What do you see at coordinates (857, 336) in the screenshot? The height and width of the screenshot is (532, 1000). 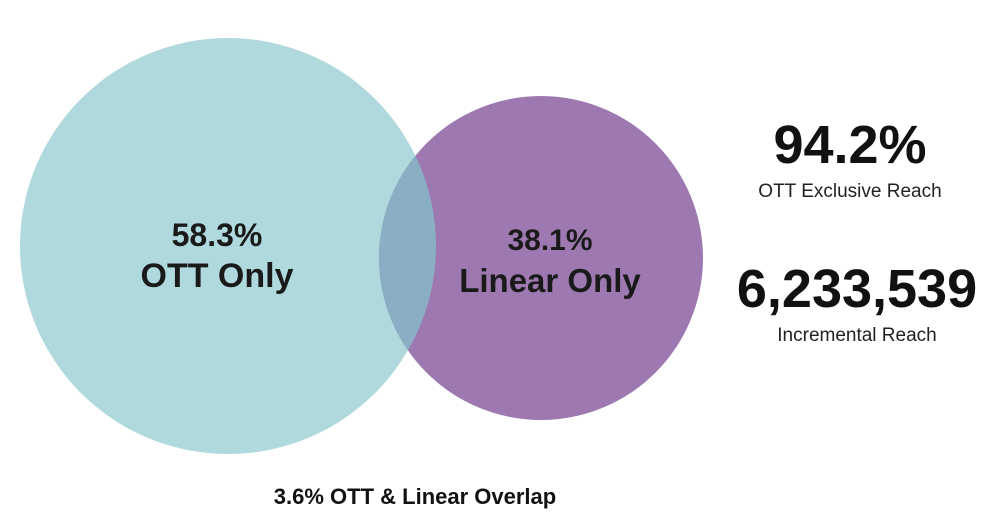 I see `incremental-reach-caption: Incremental Reach` at bounding box center [857, 336].